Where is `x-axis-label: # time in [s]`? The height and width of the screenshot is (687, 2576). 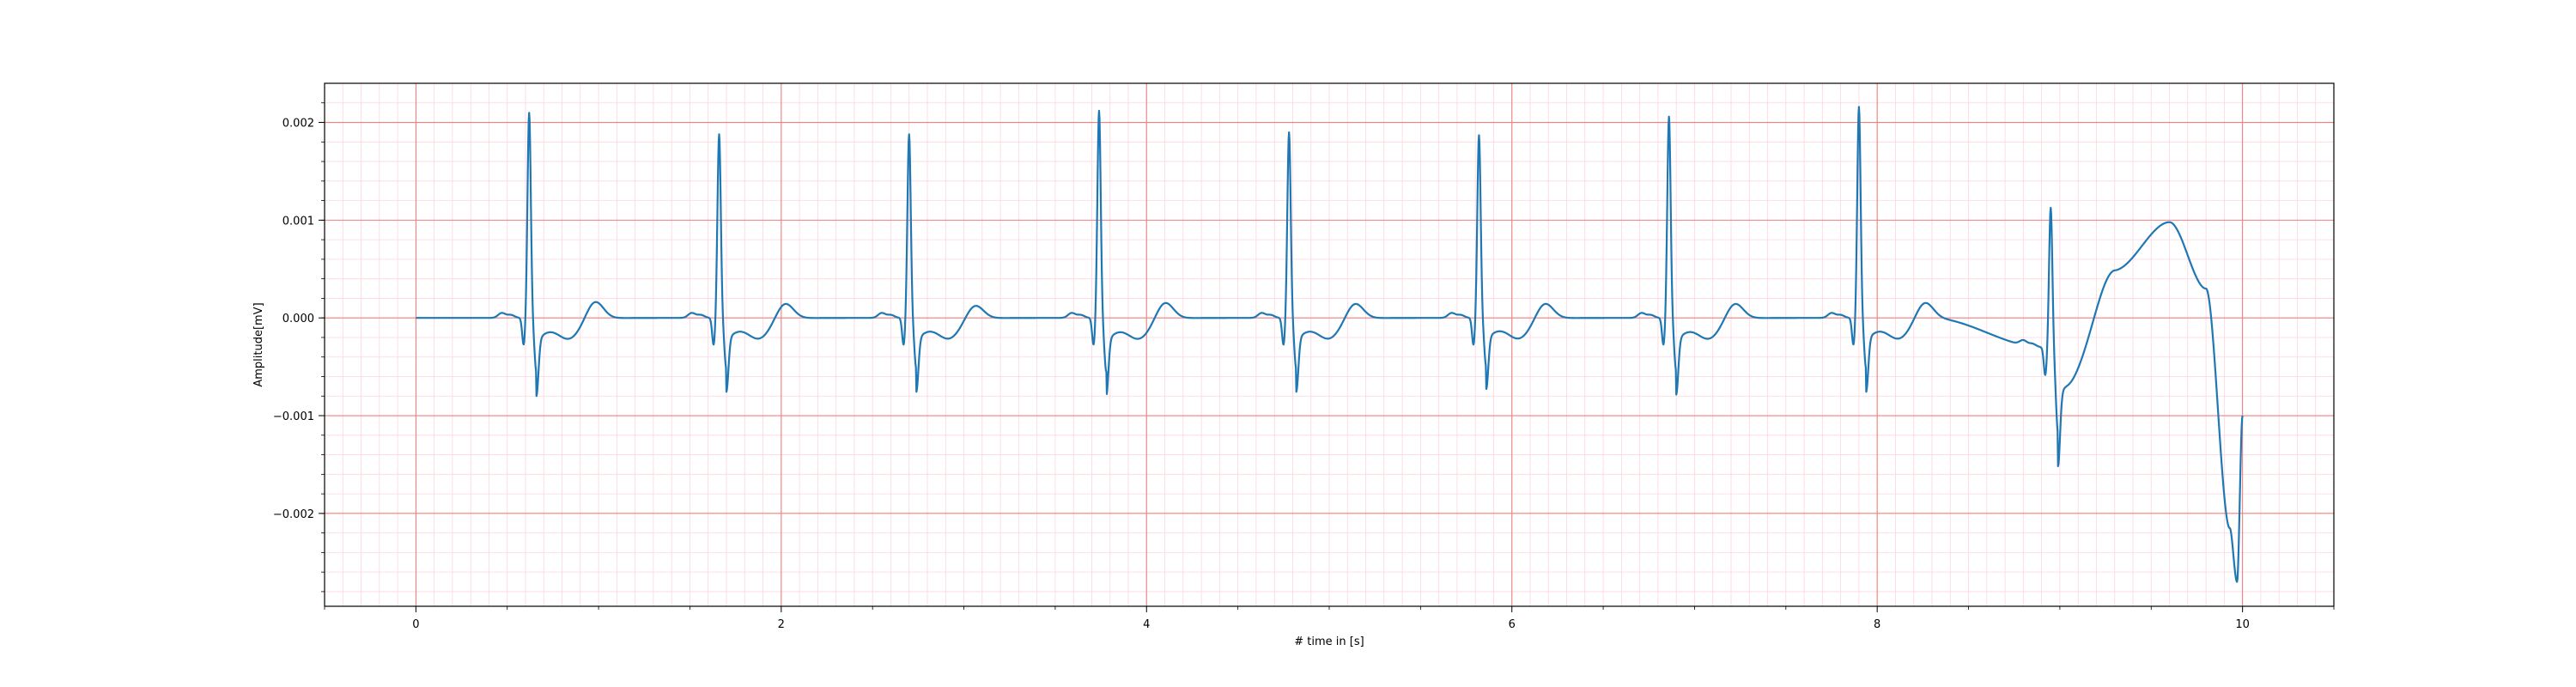
x-axis-label: # time in [s] is located at coordinates (1329, 641).